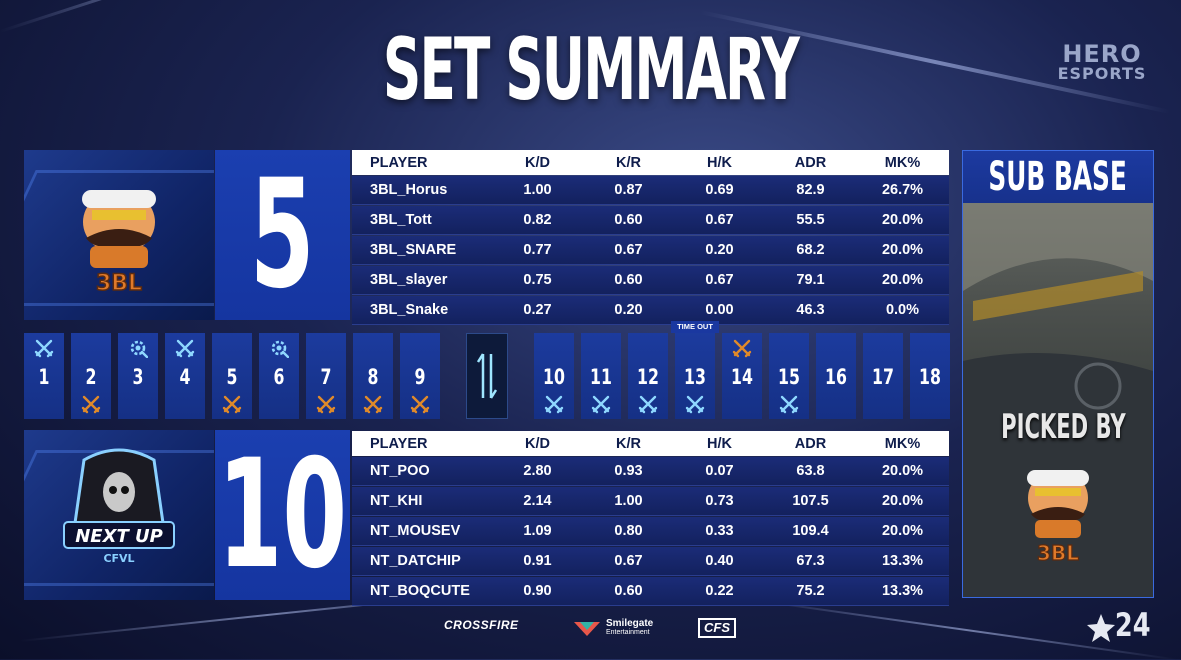  I want to click on table-row: NT_KHI 2.14 1.00 0.73 107.5 20.0%, so click(650, 501).